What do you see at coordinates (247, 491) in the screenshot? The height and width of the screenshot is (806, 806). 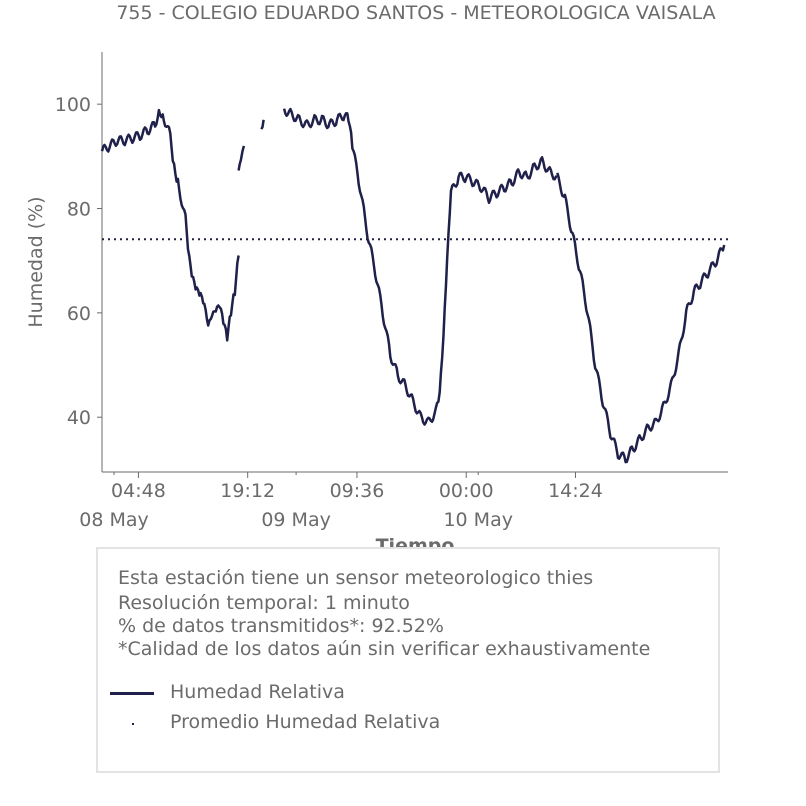 I see `x-tick-label: 19:12` at bounding box center [247, 491].